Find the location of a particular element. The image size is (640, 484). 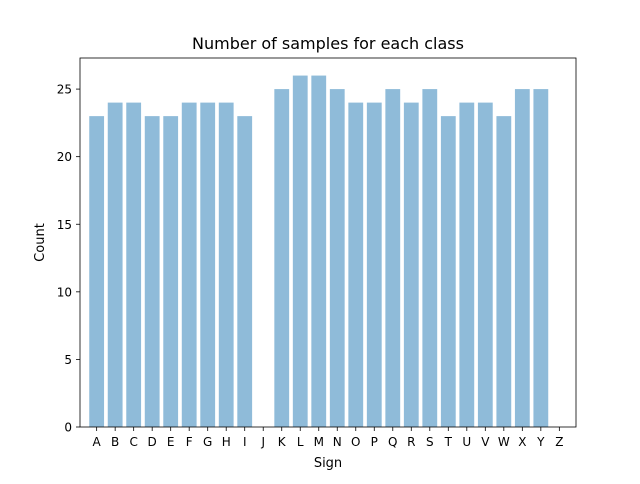

bar-V is located at coordinates (485, 264).